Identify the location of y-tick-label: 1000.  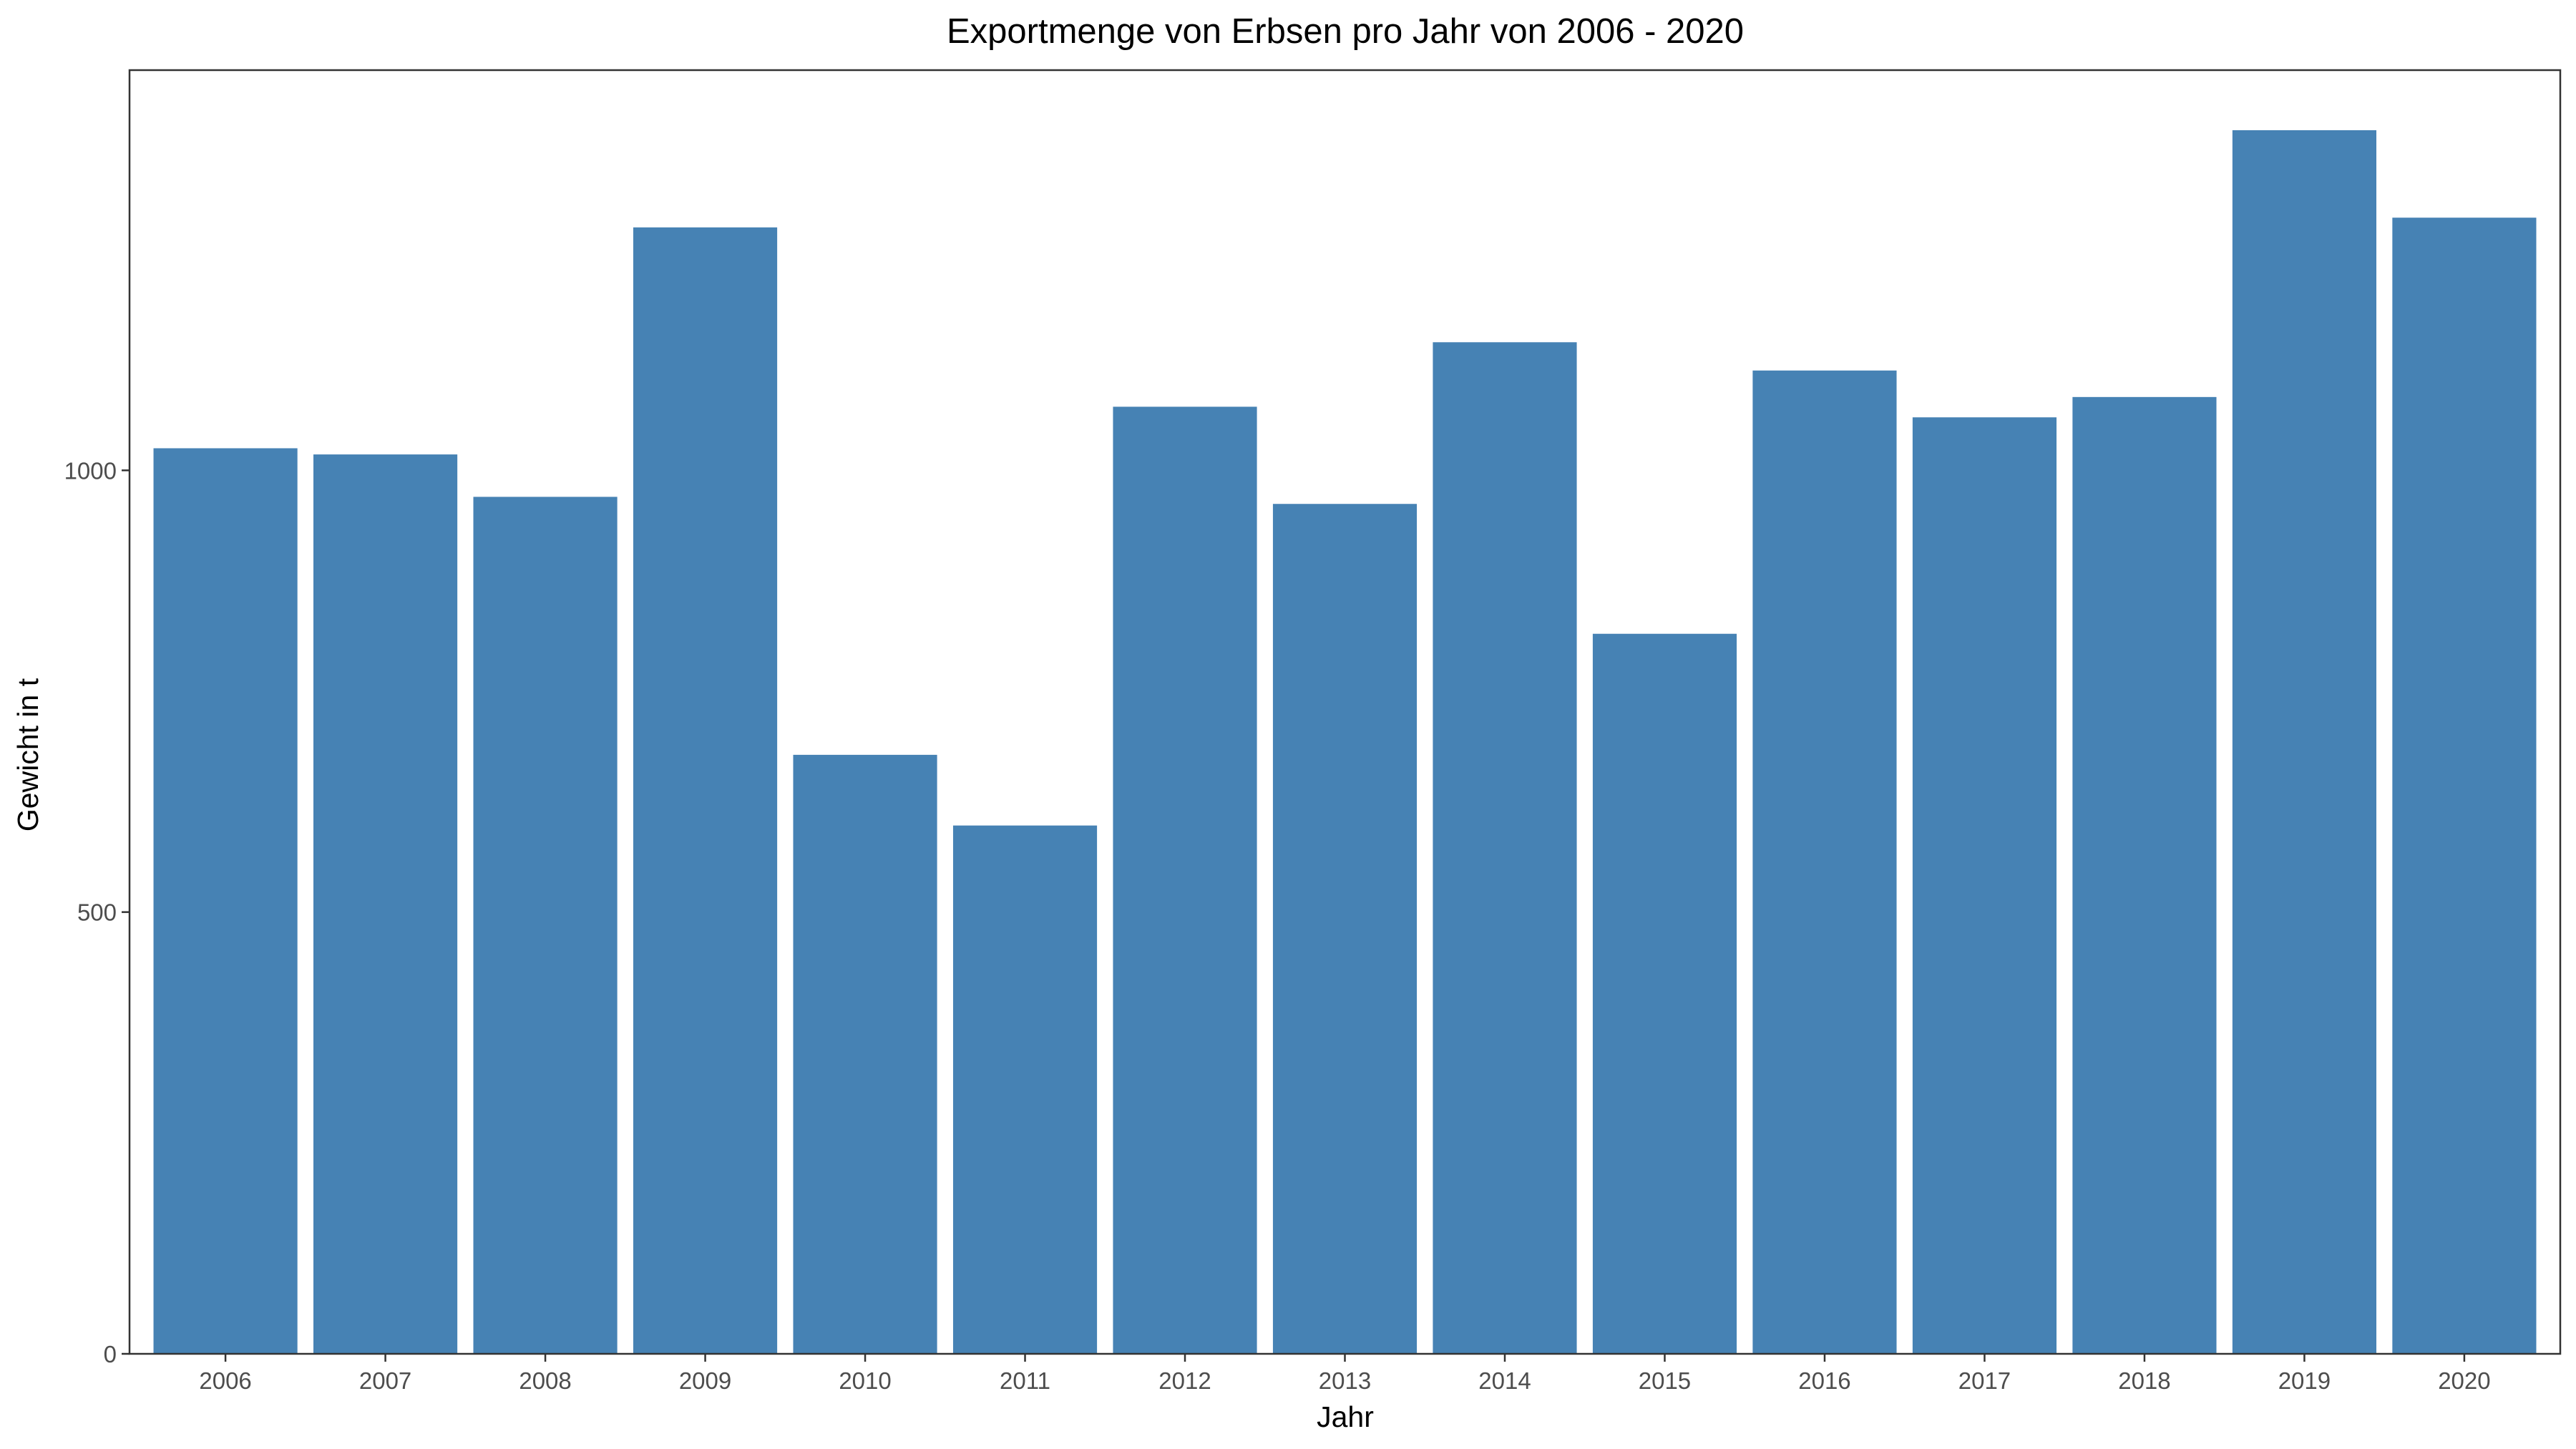
(90, 470).